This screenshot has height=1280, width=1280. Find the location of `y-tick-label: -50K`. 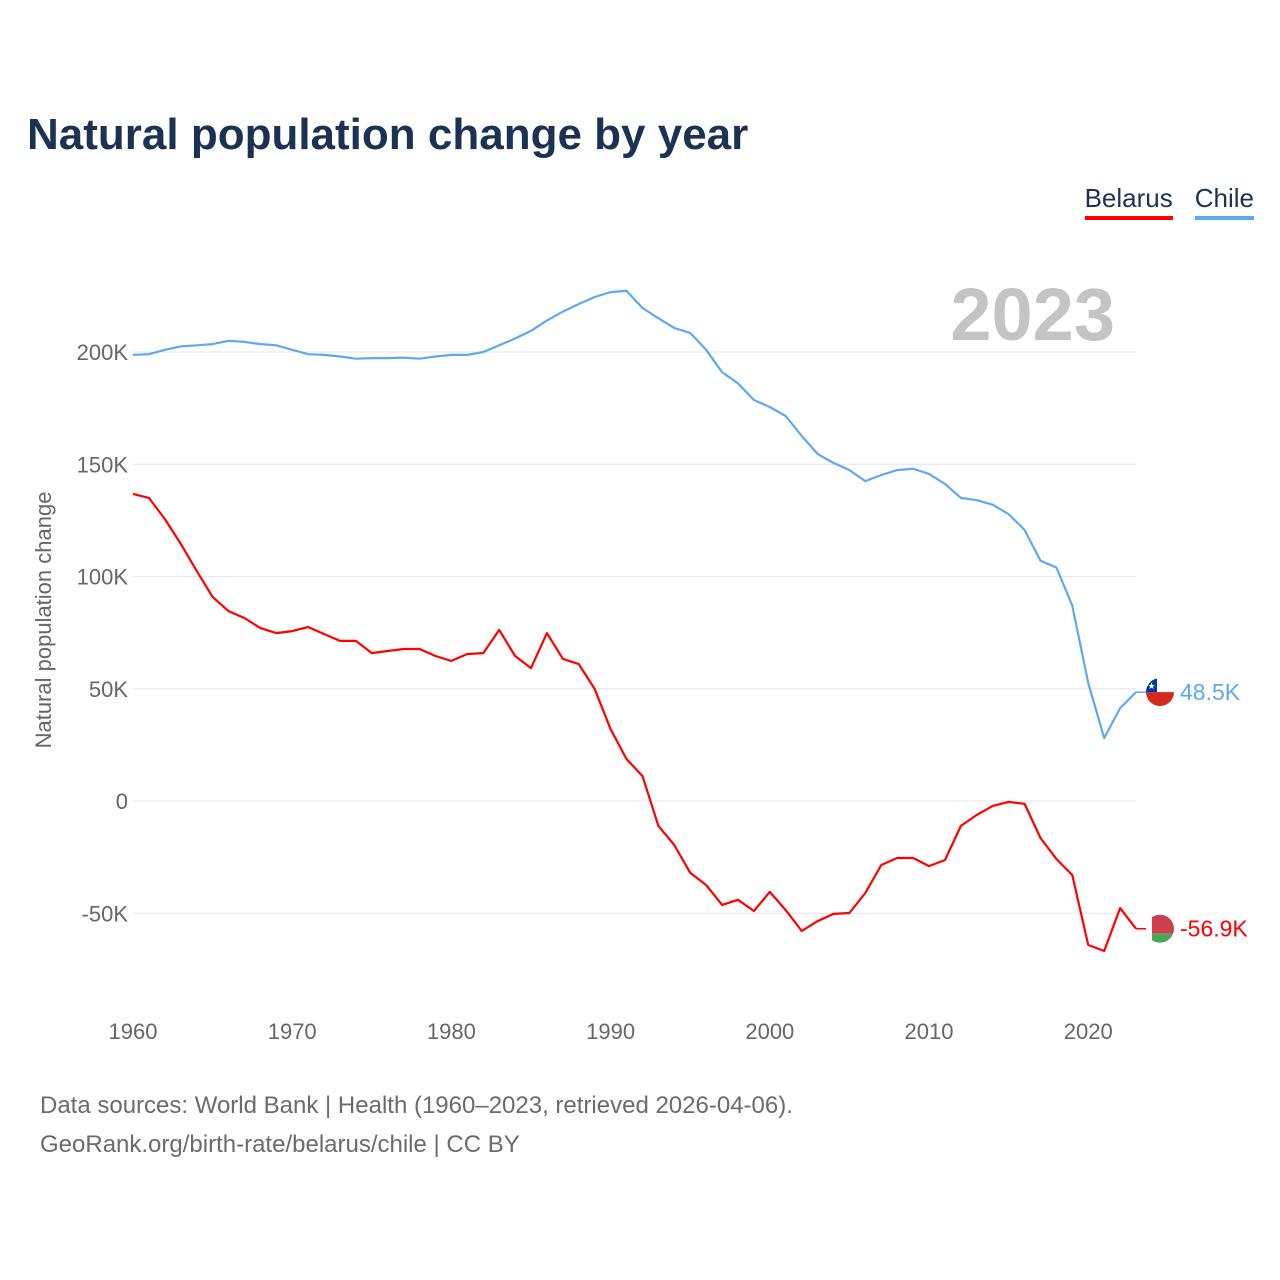

y-tick-label: -50K is located at coordinates (105, 913).